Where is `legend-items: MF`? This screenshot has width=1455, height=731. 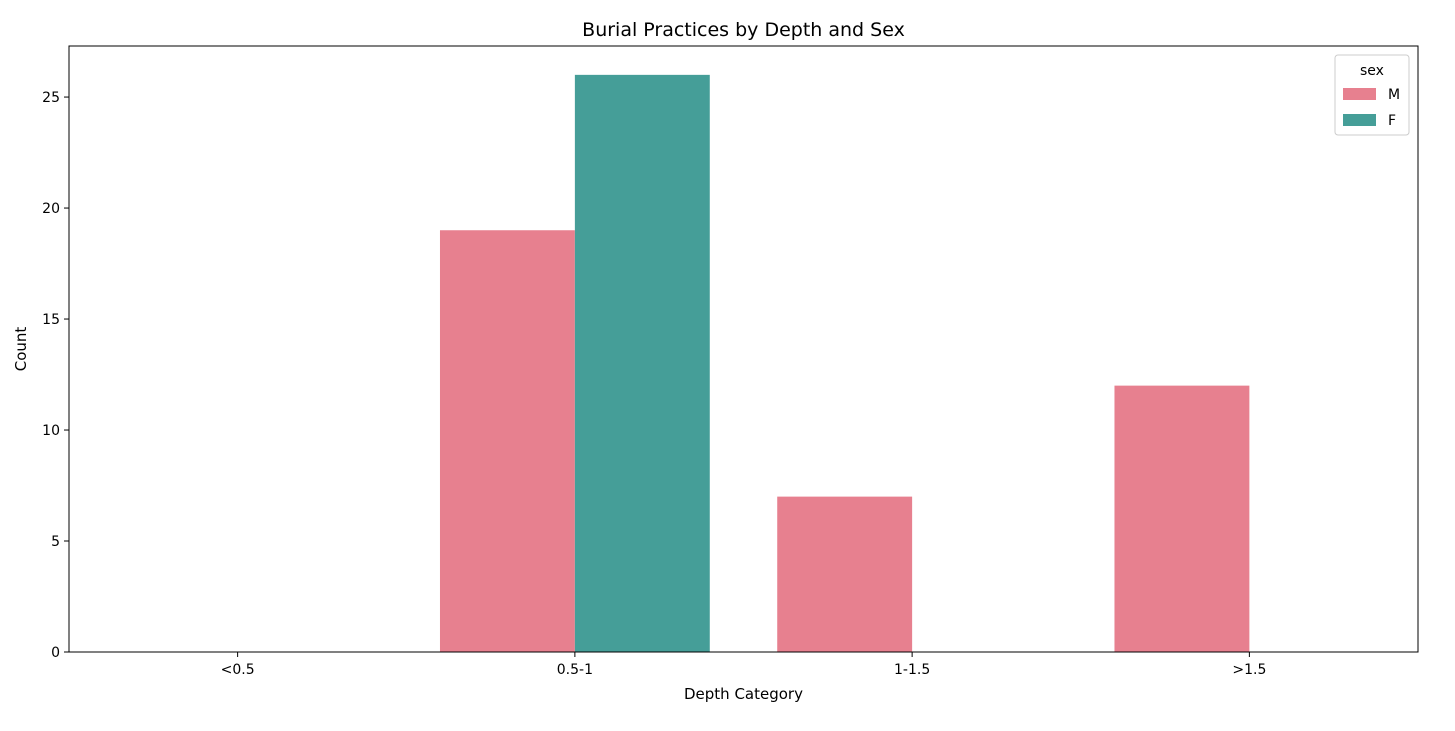
legend-items: MF is located at coordinates (1371, 108).